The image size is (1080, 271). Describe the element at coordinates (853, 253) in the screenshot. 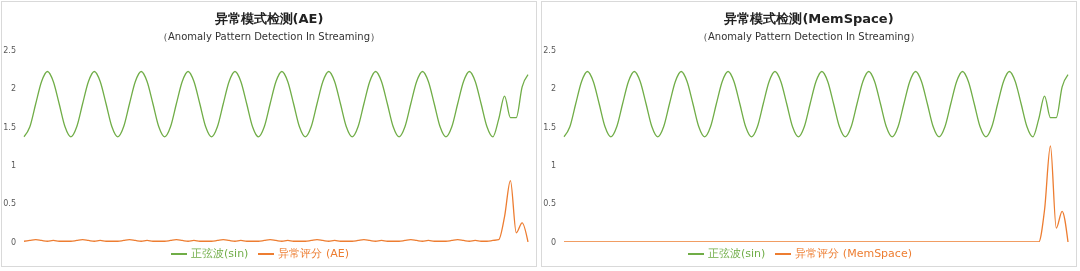

I see `legend-label: 异常评分 (MemSpace)` at that location.